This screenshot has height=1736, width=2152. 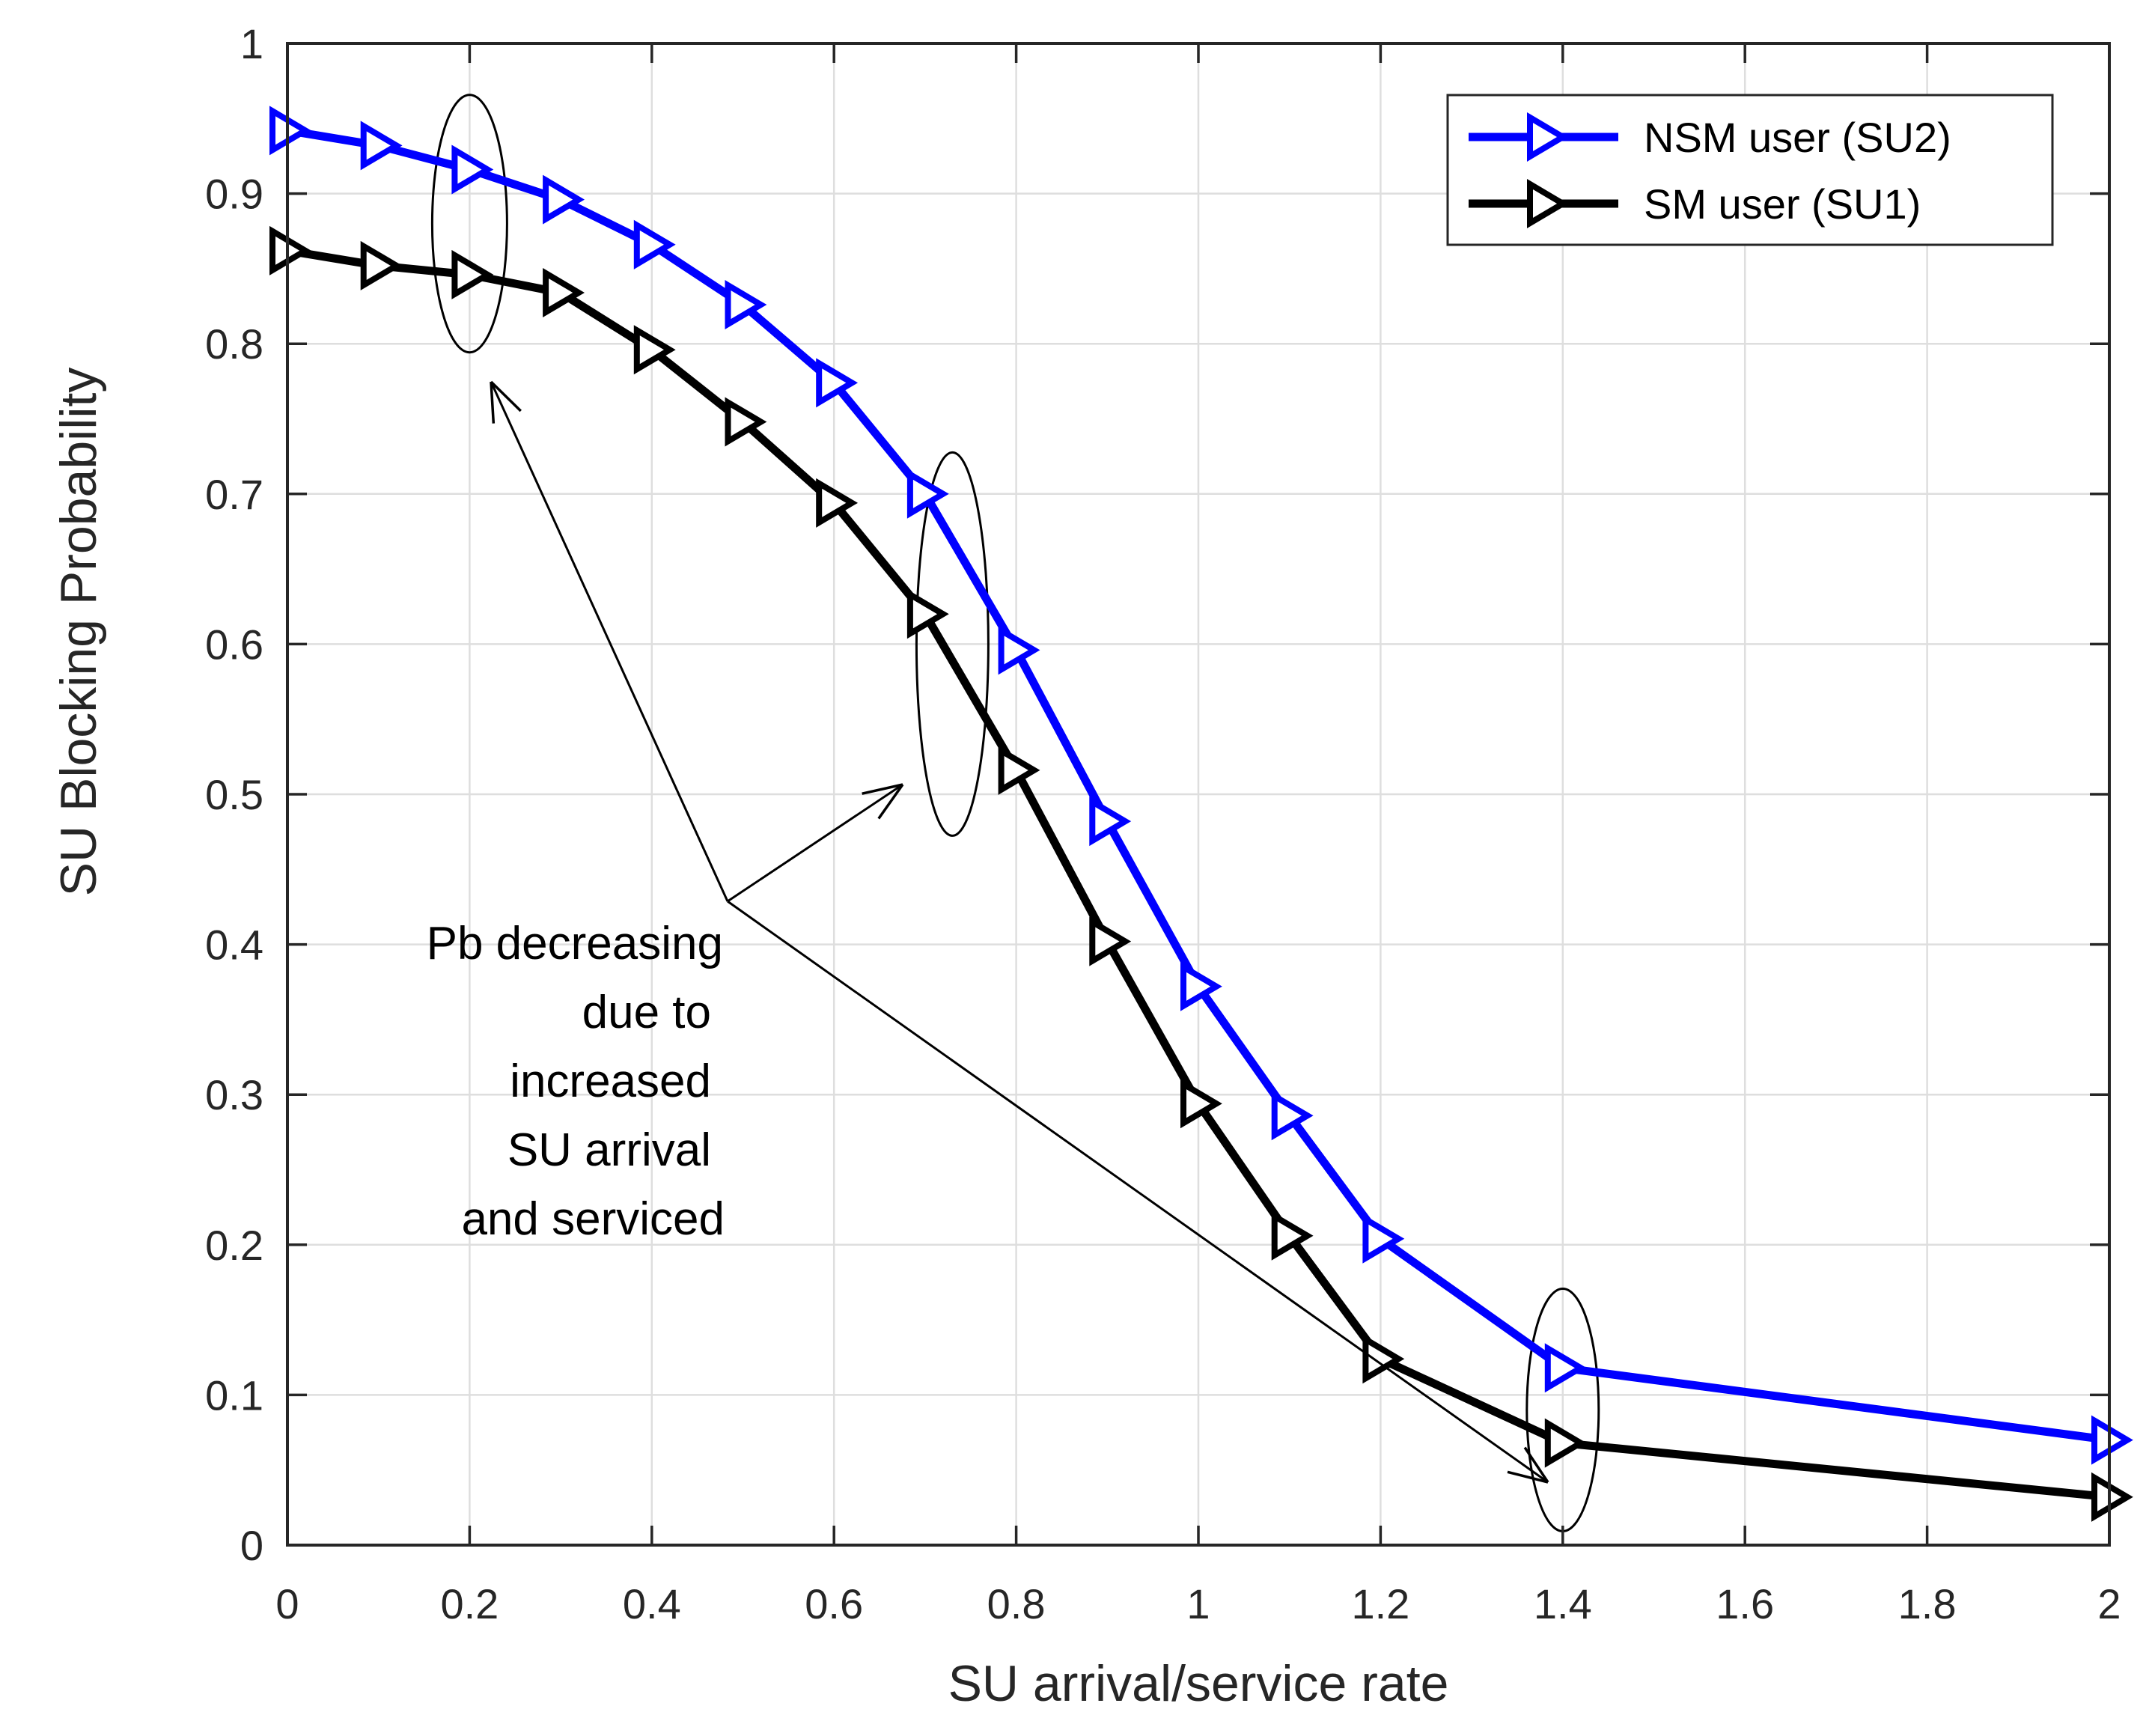 What do you see at coordinates (646, 1012) in the screenshot?
I see `annotation-line-2: due to` at bounding box center [646, 1012].